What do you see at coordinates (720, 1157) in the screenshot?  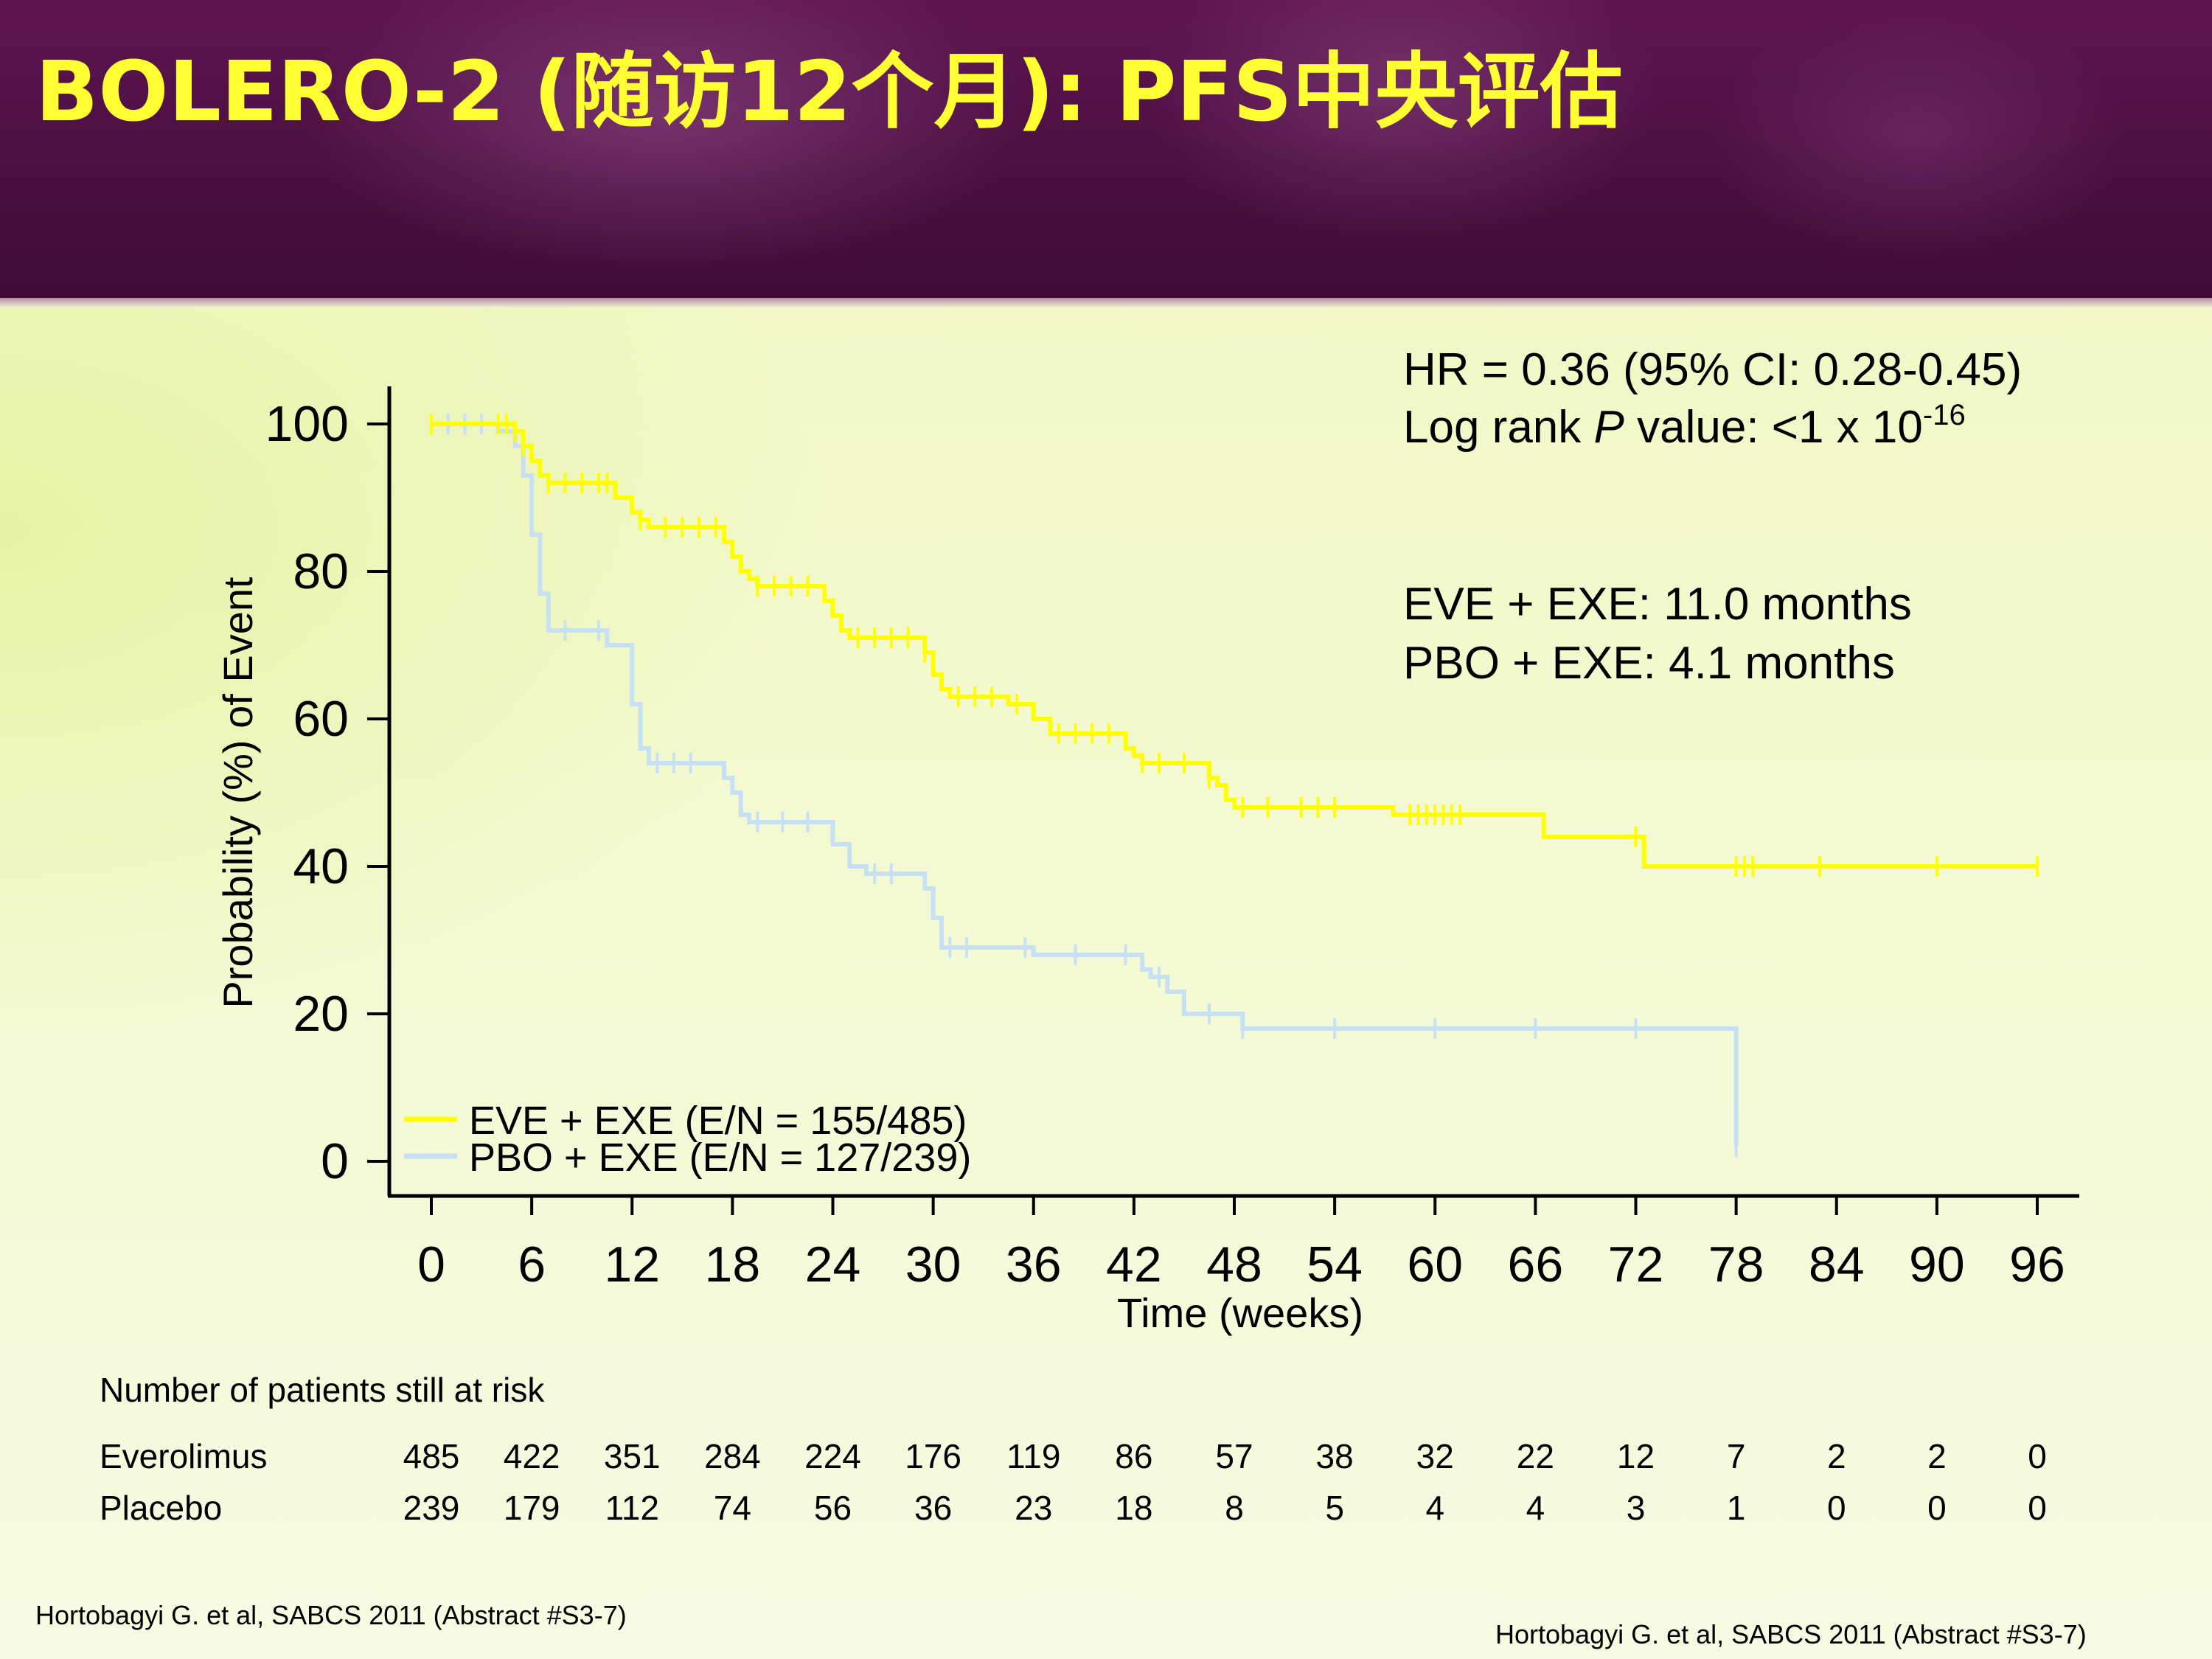 I see `legend-label-1: PBO + EXE (E/N = 127/239)` at bounding box center [720, 1157].